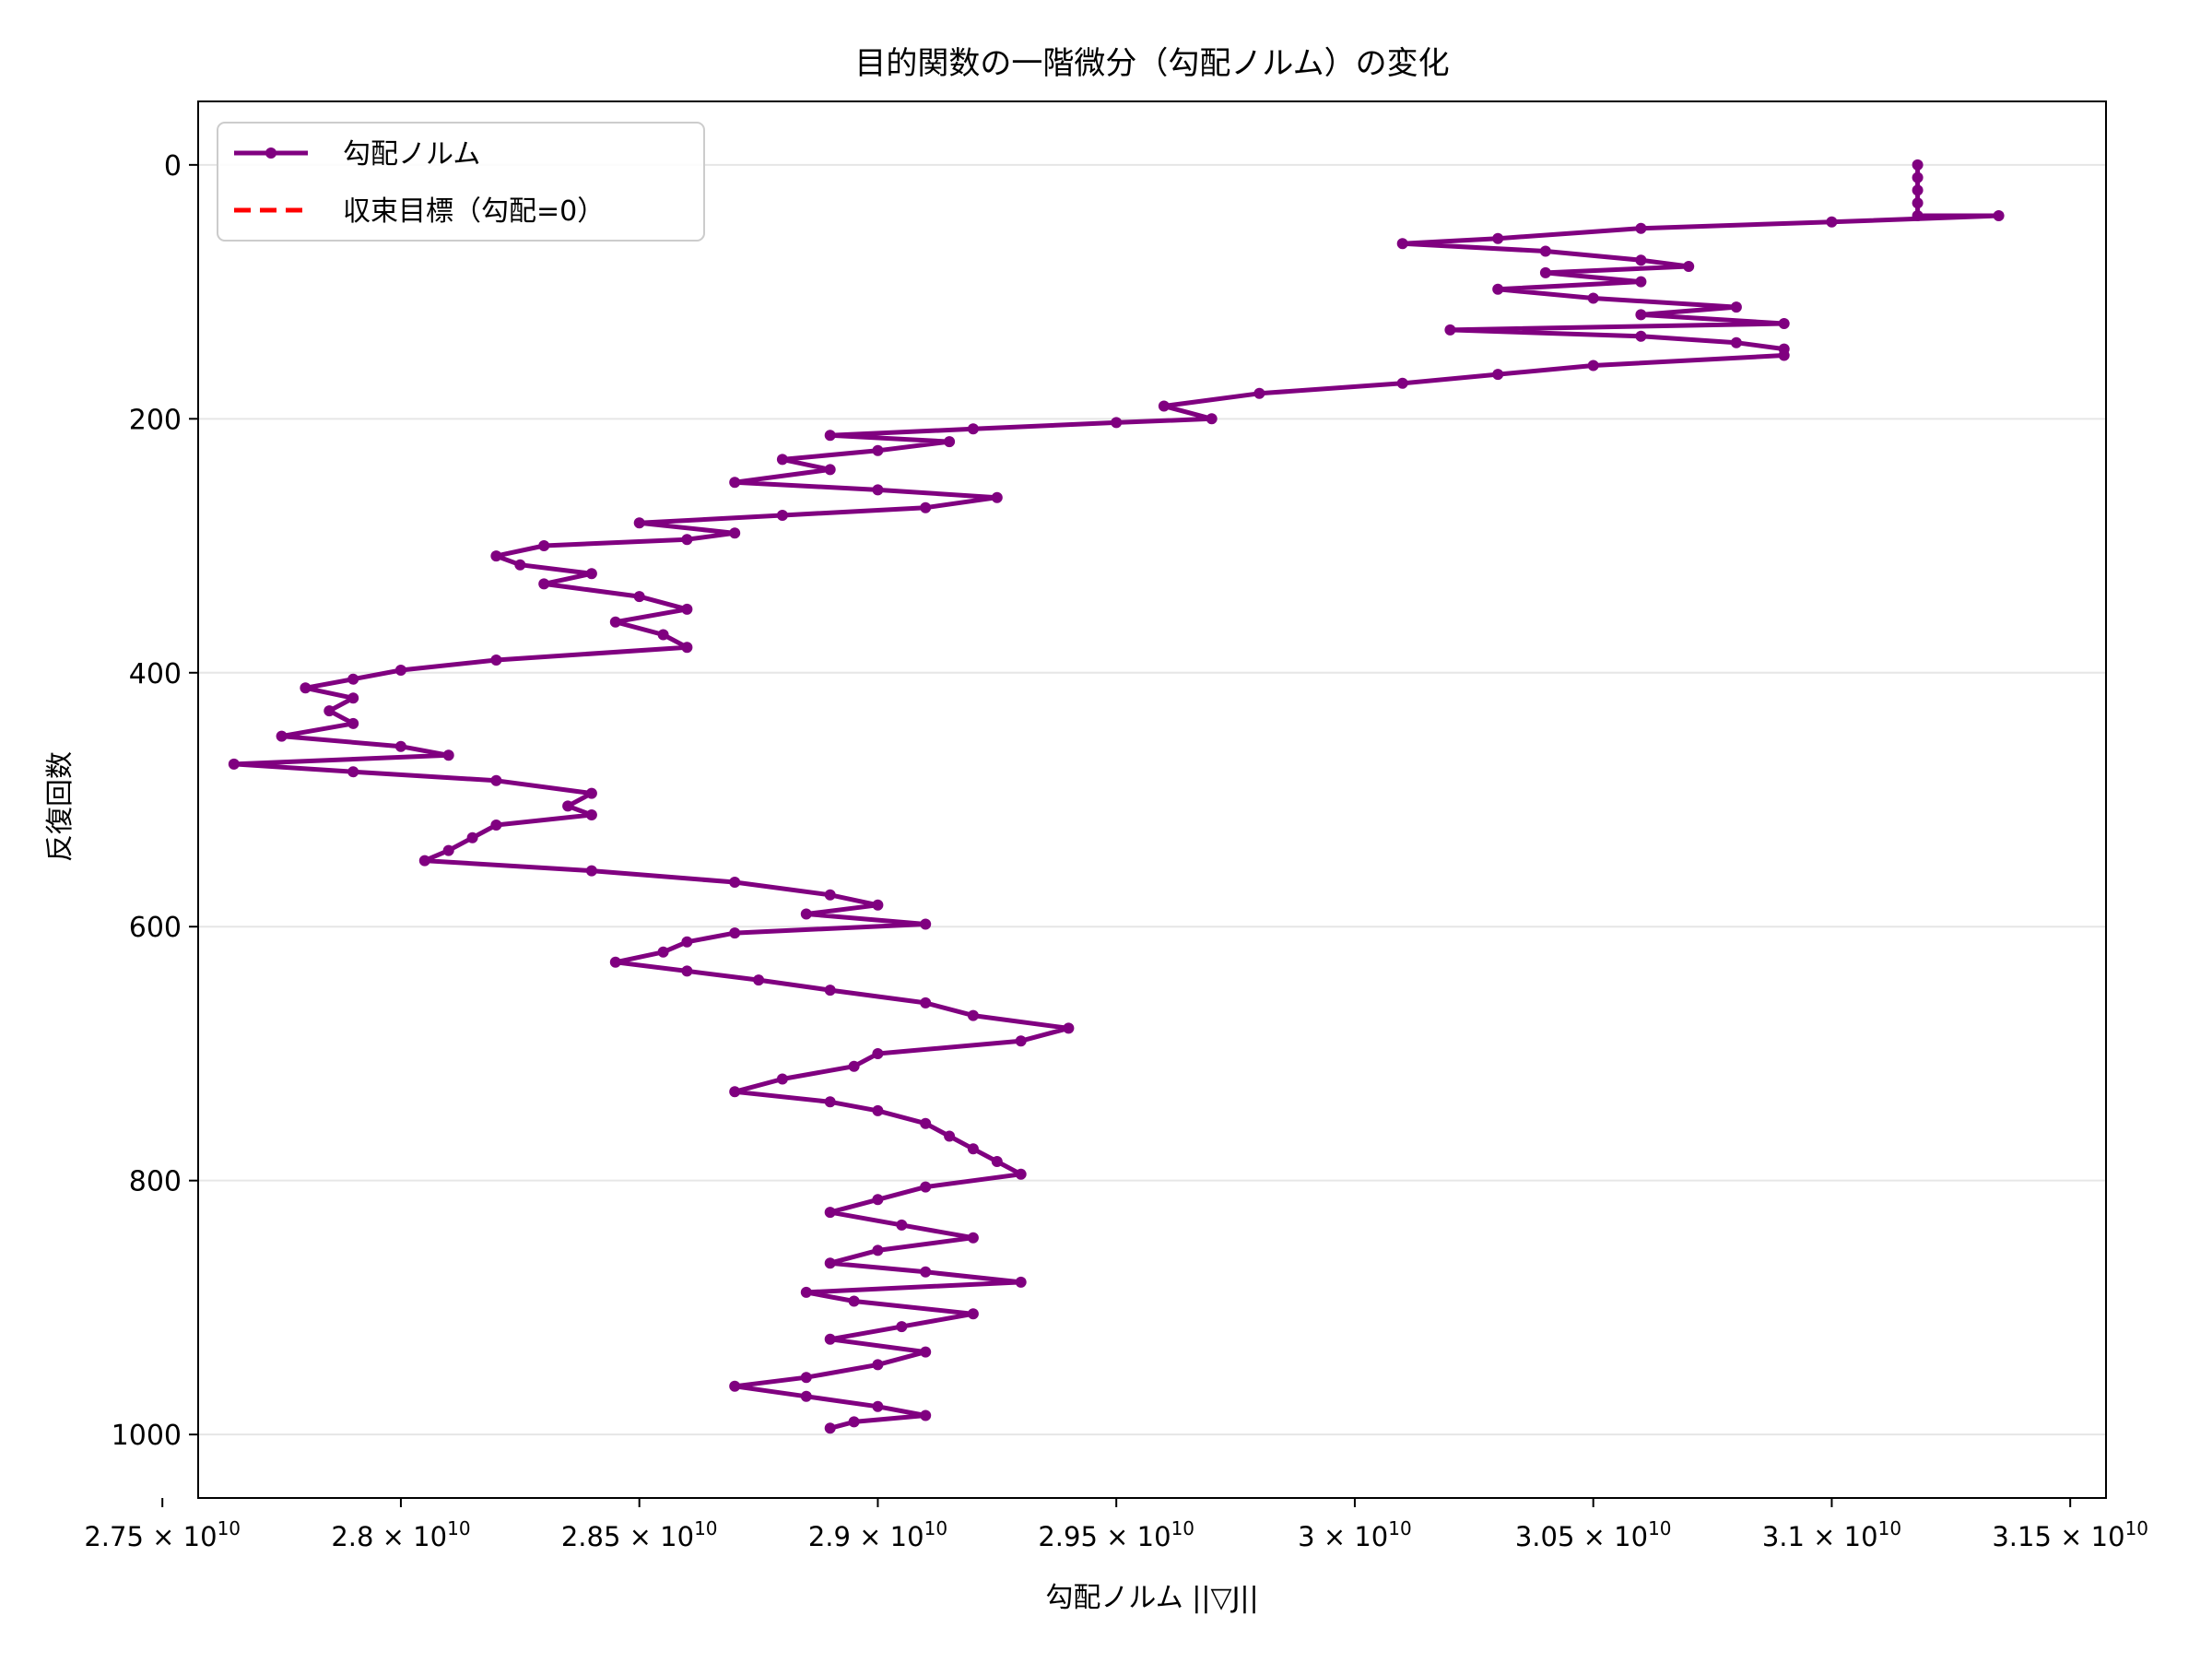  I want to click on y-tick-label: 400, so click(155, 674).